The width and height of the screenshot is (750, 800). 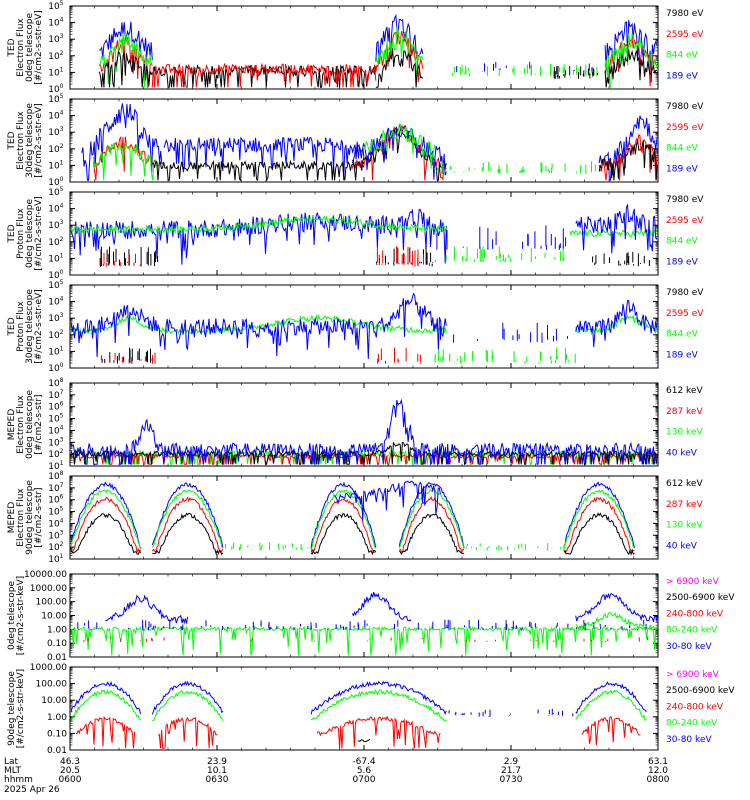 I want to click on legend-entry: 130 keV, so click(x=684, y=526).